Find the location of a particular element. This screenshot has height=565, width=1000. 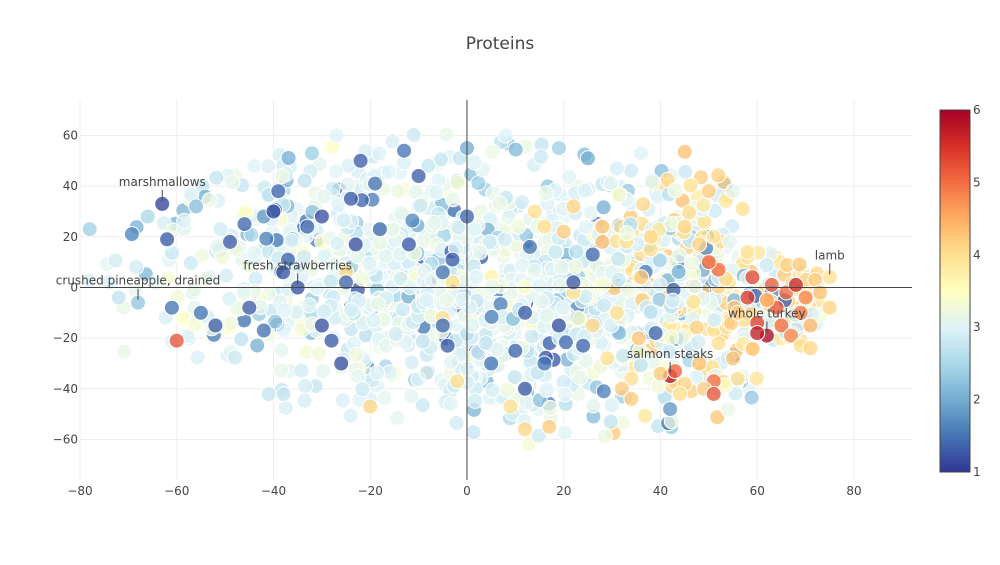

y-tick-label: −20 is located at coordinates (65, 338).